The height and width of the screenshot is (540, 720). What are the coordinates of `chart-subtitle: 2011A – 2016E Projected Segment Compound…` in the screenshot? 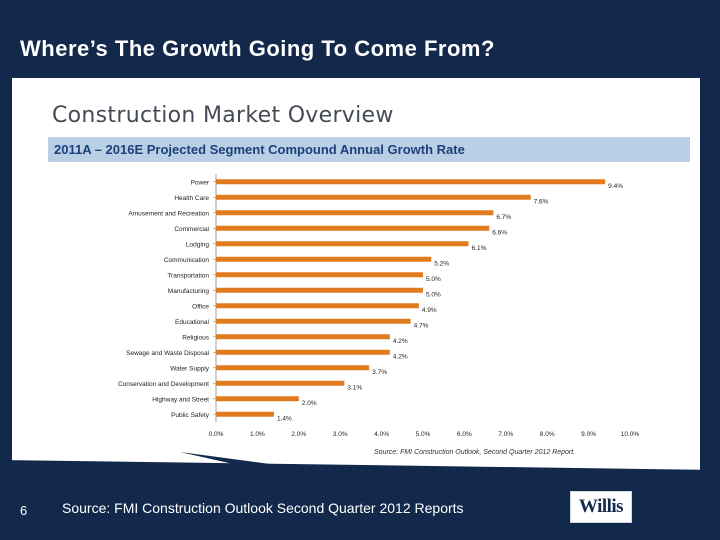 It's located at (369, 149).